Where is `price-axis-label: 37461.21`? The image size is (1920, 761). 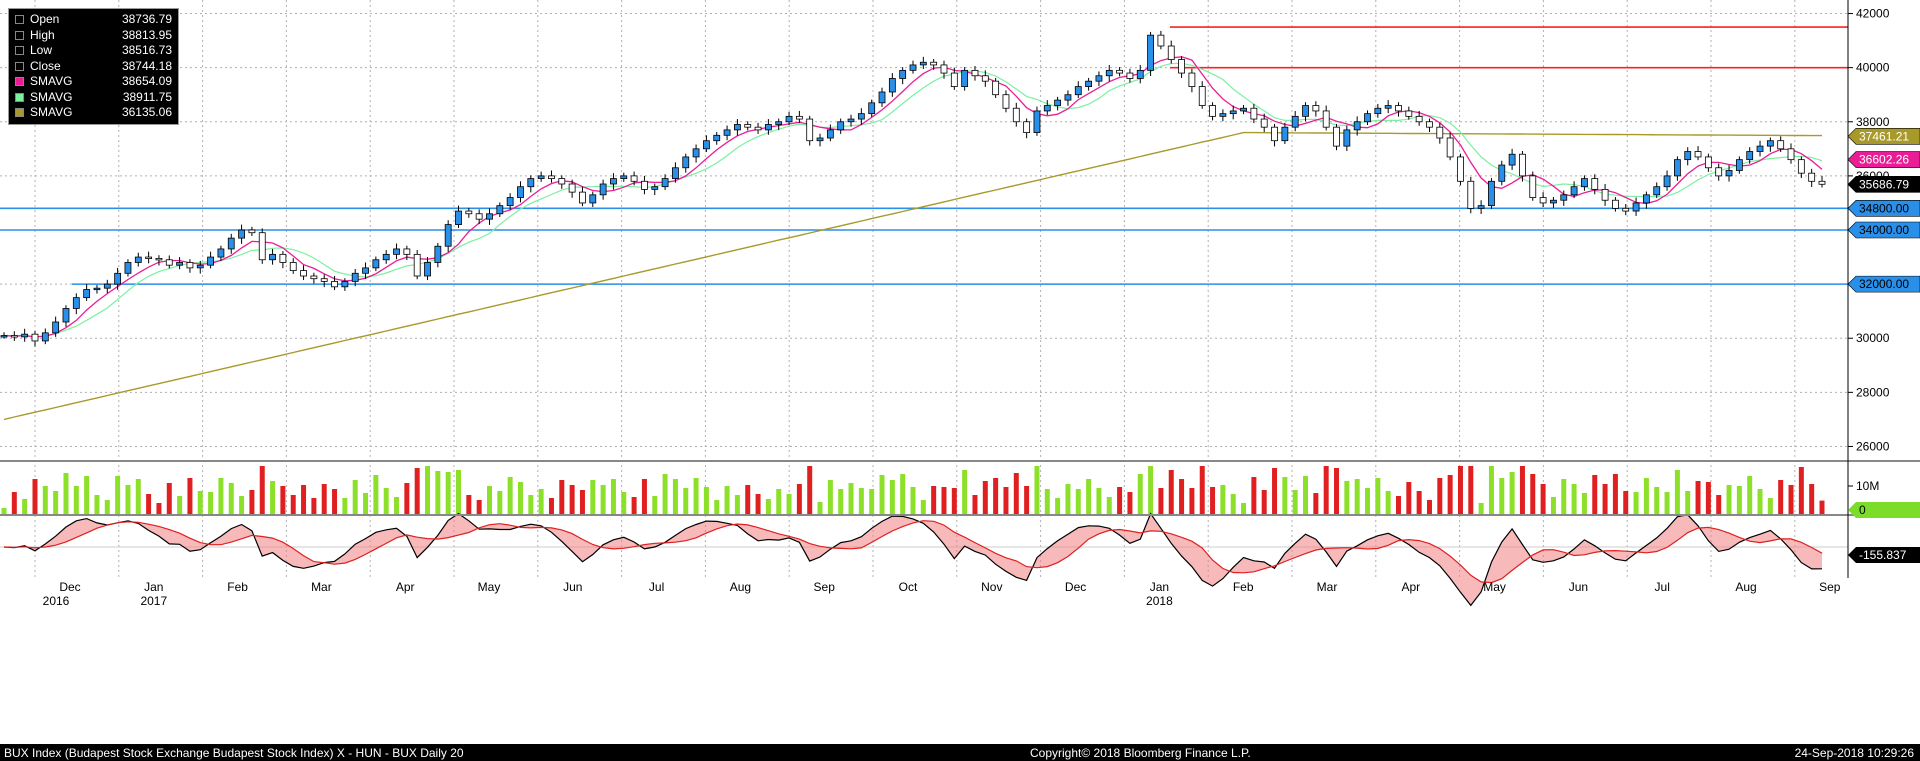 price-axis-label: 37461.21 is located at coordinates (1883, 136).